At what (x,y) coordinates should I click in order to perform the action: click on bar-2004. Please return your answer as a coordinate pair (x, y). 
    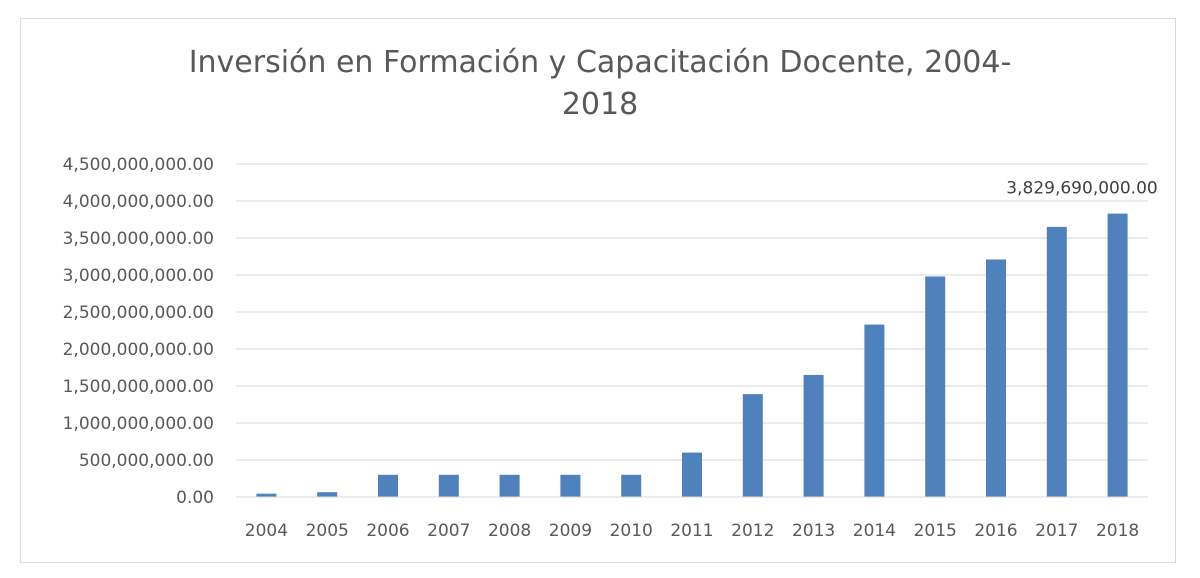
    Looking at the image, I should click on (266, 495).